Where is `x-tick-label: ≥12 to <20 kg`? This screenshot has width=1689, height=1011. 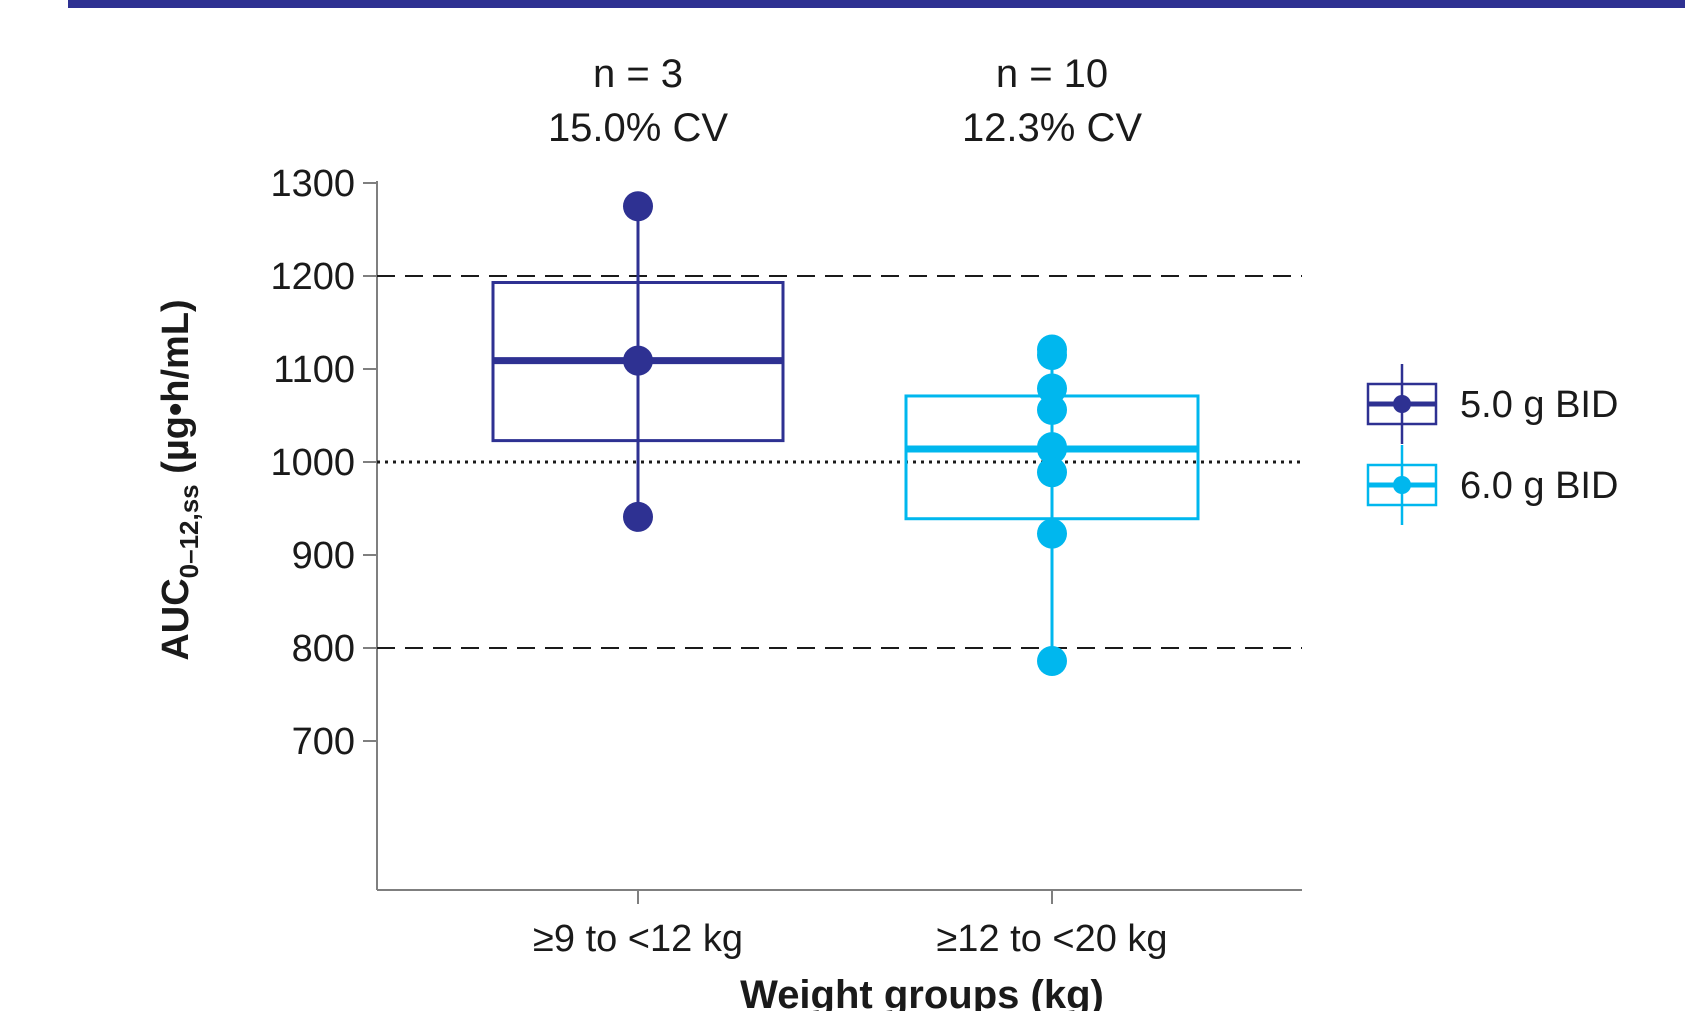
x-tick-label: ≥12 to <20 kg is located at coordinates (1051, 939).